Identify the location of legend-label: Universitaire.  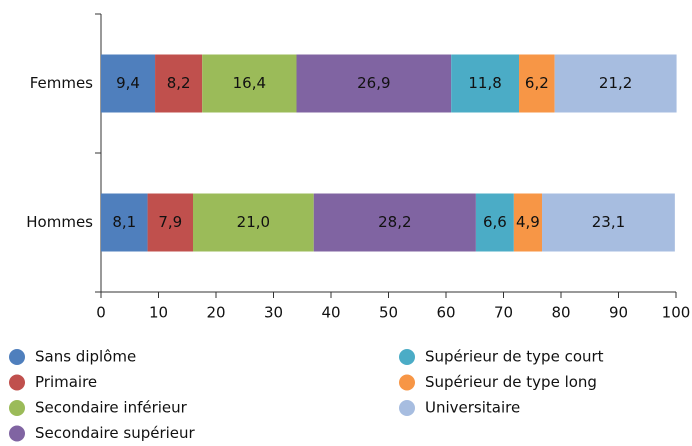
(472, 408).